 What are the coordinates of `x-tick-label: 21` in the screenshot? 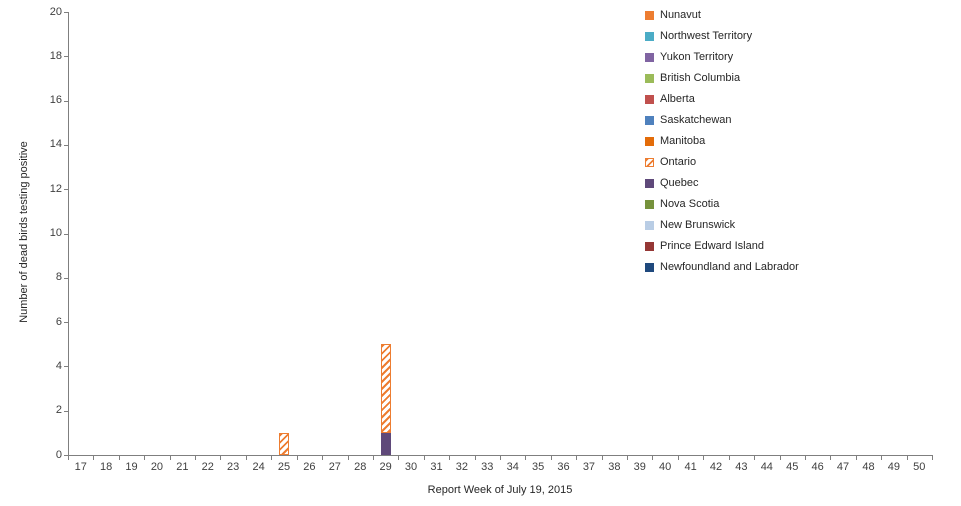 It's located at (182, 467).